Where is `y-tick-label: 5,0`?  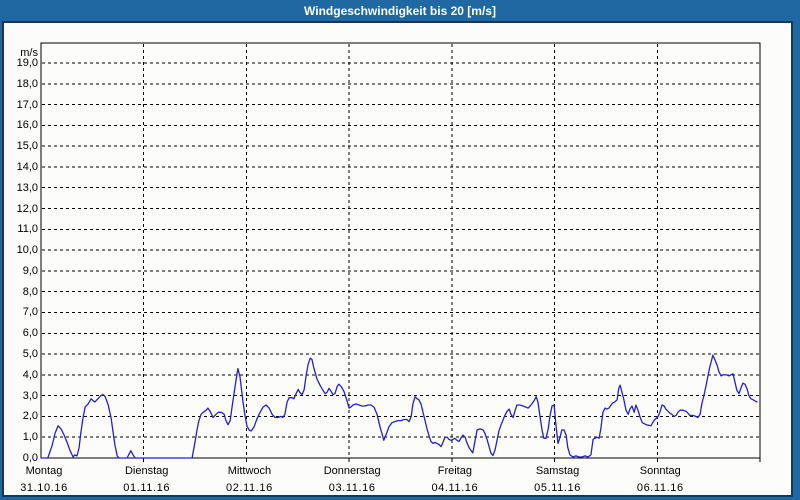
y-tick-label: 5,0 is located at coordinates (30, 354).